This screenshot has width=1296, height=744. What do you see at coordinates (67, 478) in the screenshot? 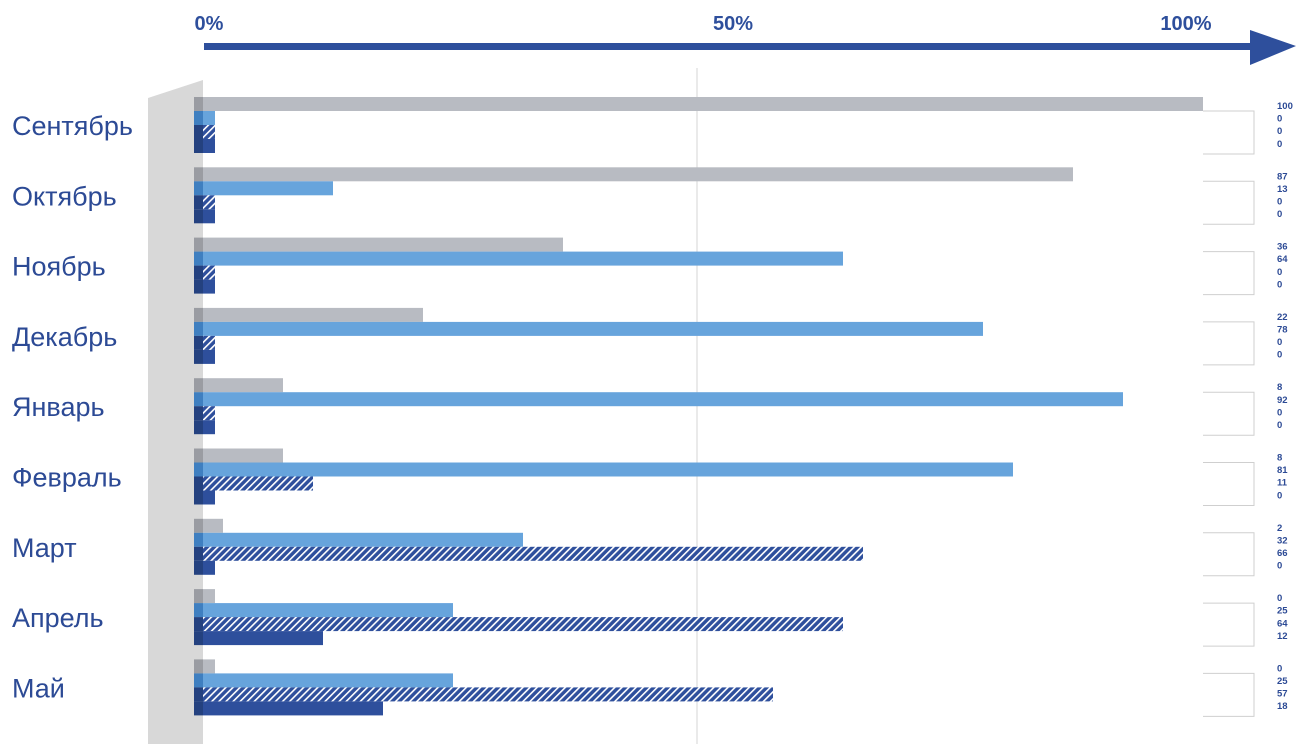
I see `category-label: Февраль` at bounding box center [67, 478].